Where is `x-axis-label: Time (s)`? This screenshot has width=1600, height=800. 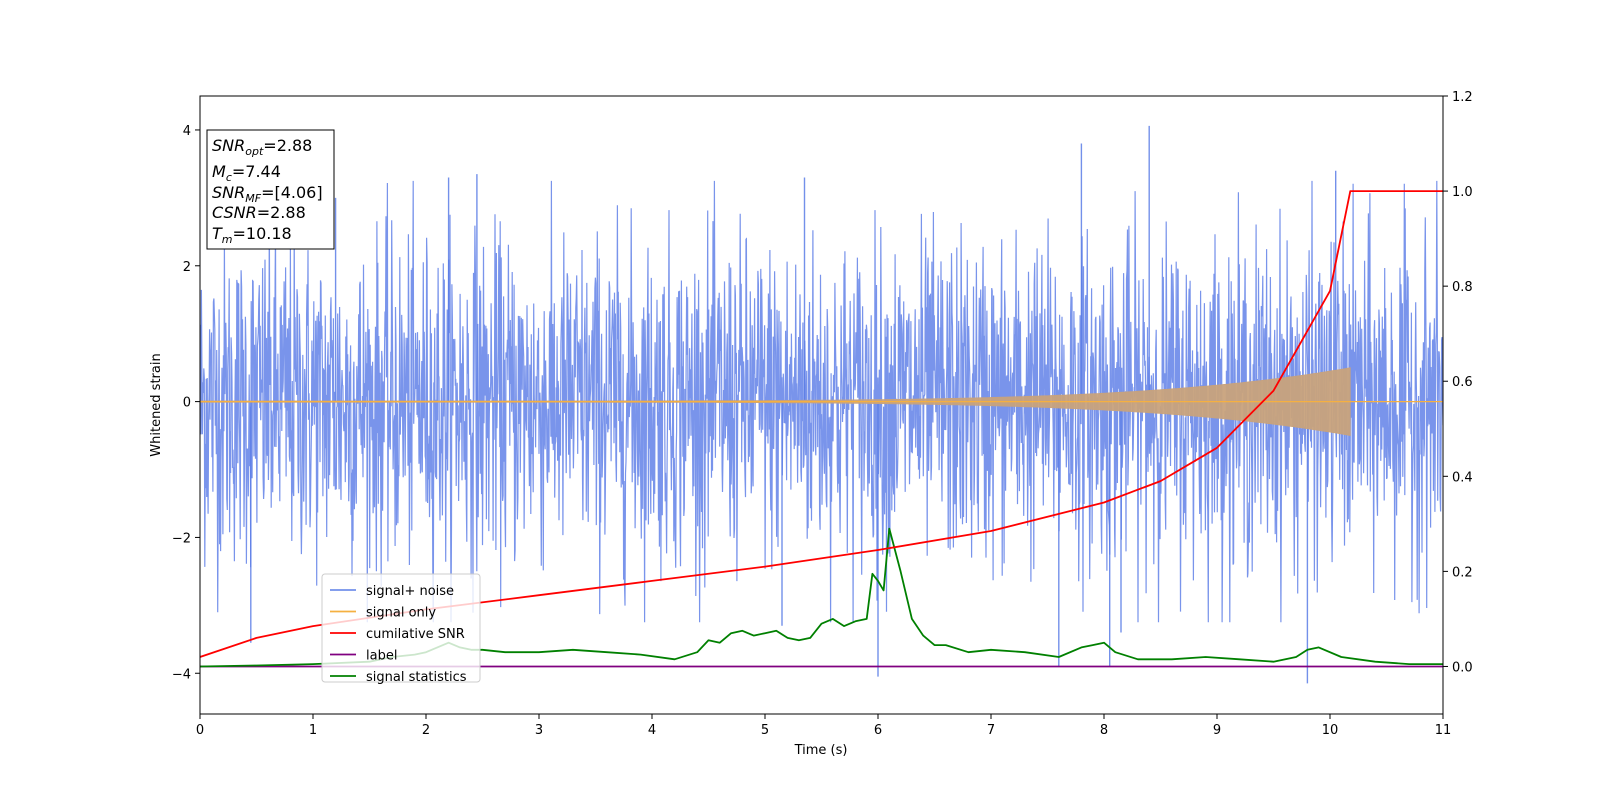 x-axis-label: Time (s) is located at coordinates (821, 750).